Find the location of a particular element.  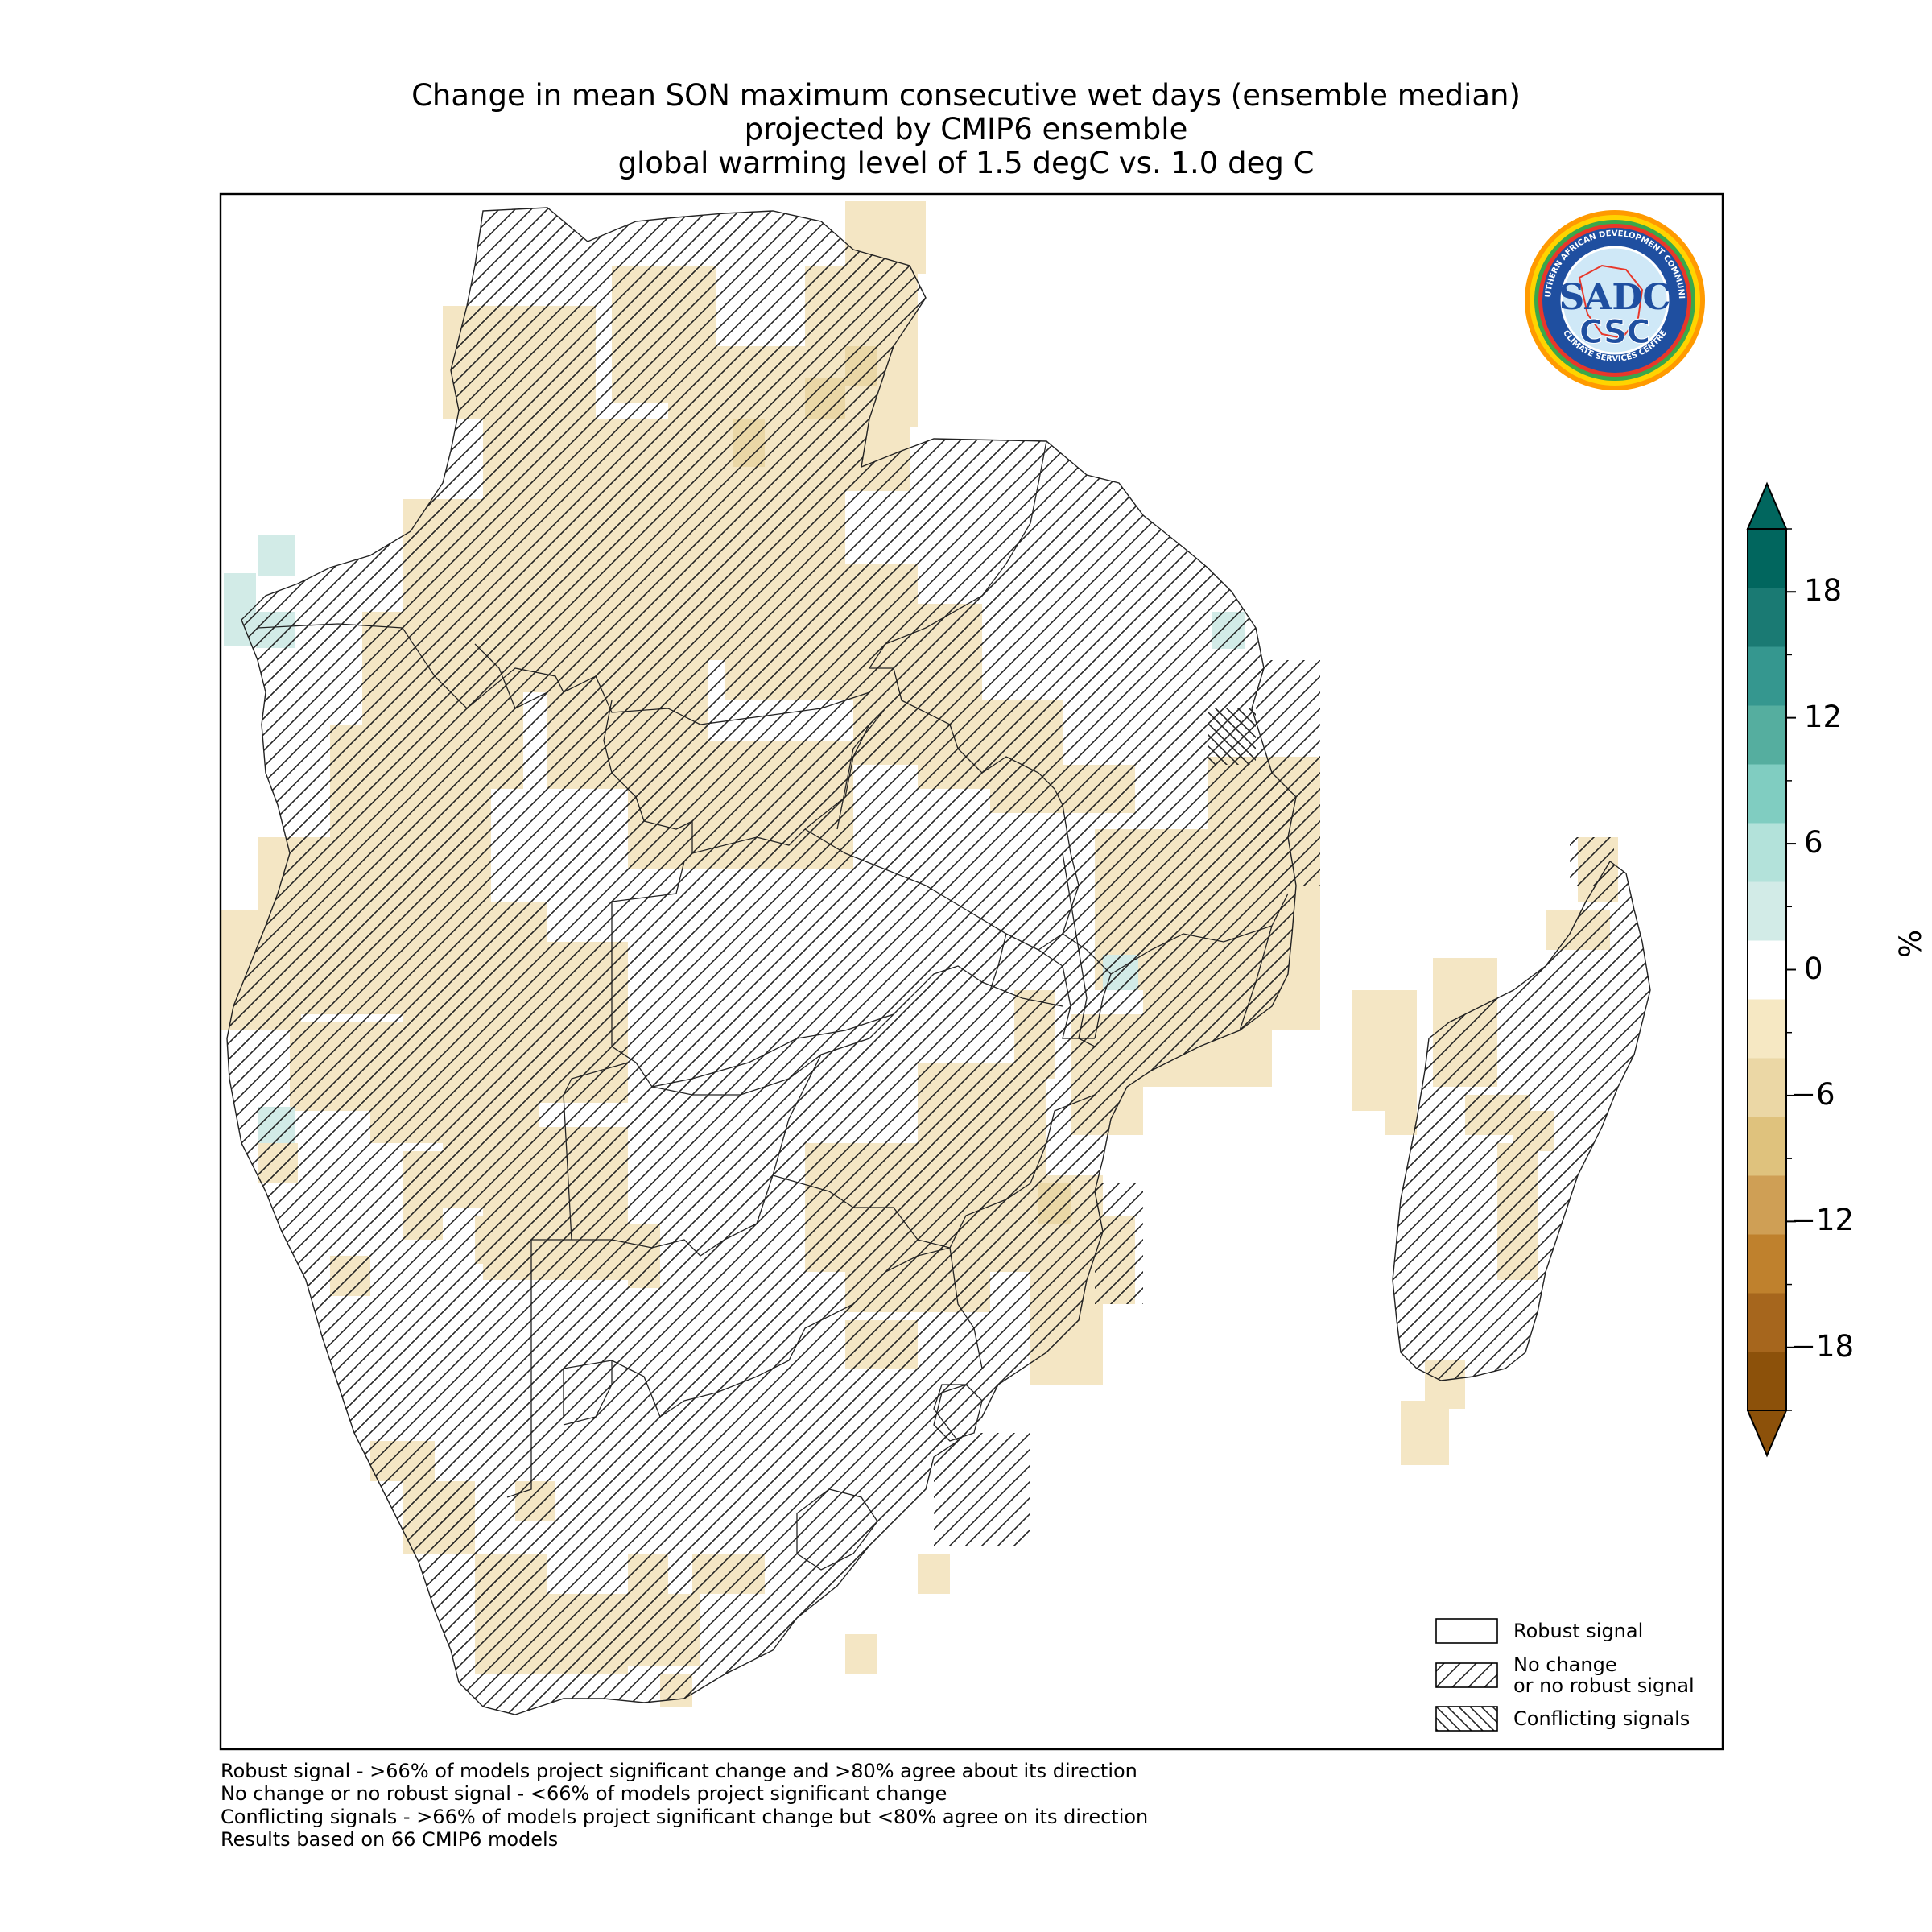

legend-conflicting-label: Conflicting signals is located at coordinates (1601, 1718).